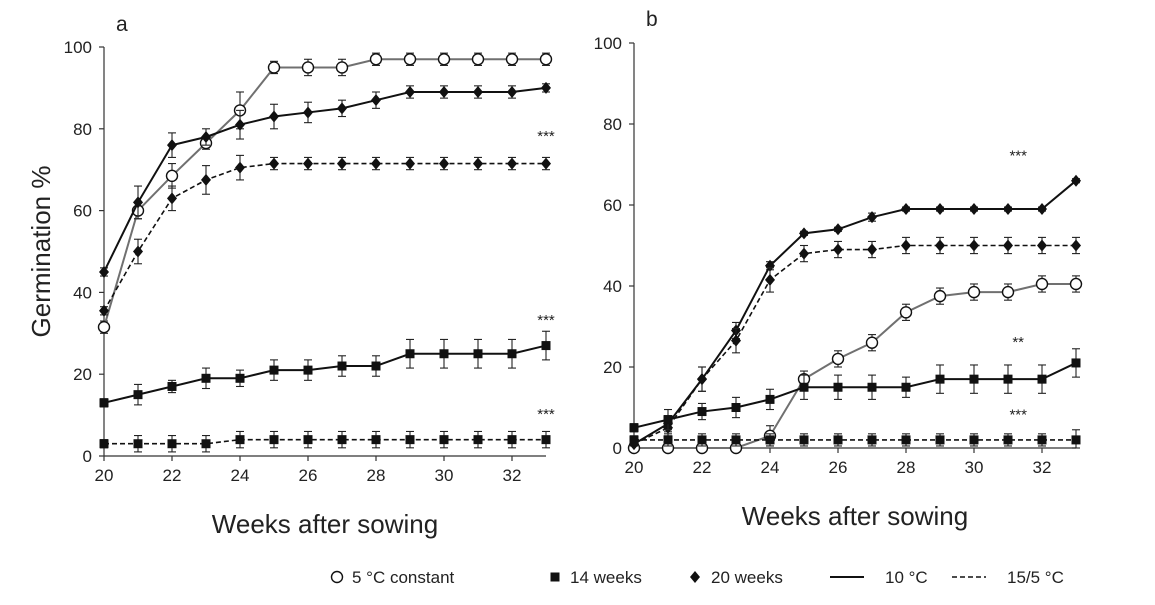  What do you see at coordinates (1018, 155) in the screenshot?
I see `panel-b-significance-label: ***` at bounding box center [1018, 155].